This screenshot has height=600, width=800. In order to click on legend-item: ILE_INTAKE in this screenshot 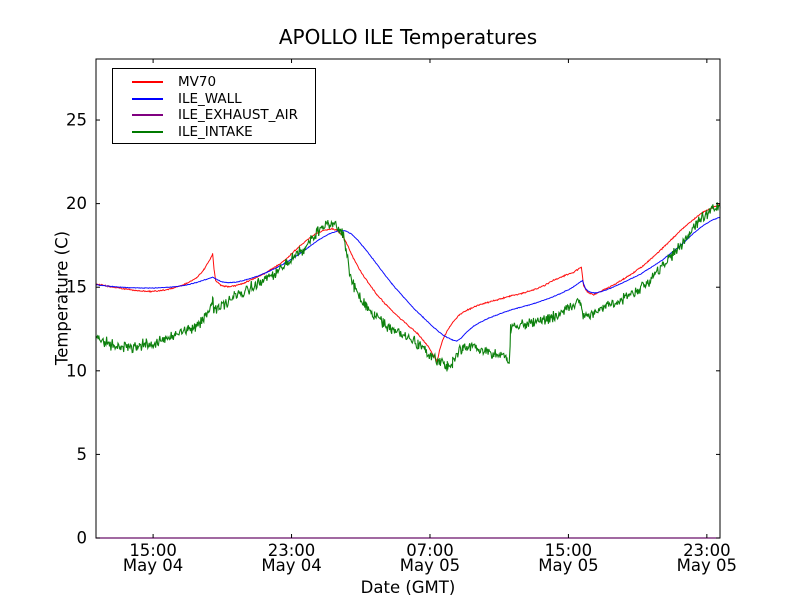, I will do `click(223, 132)`.